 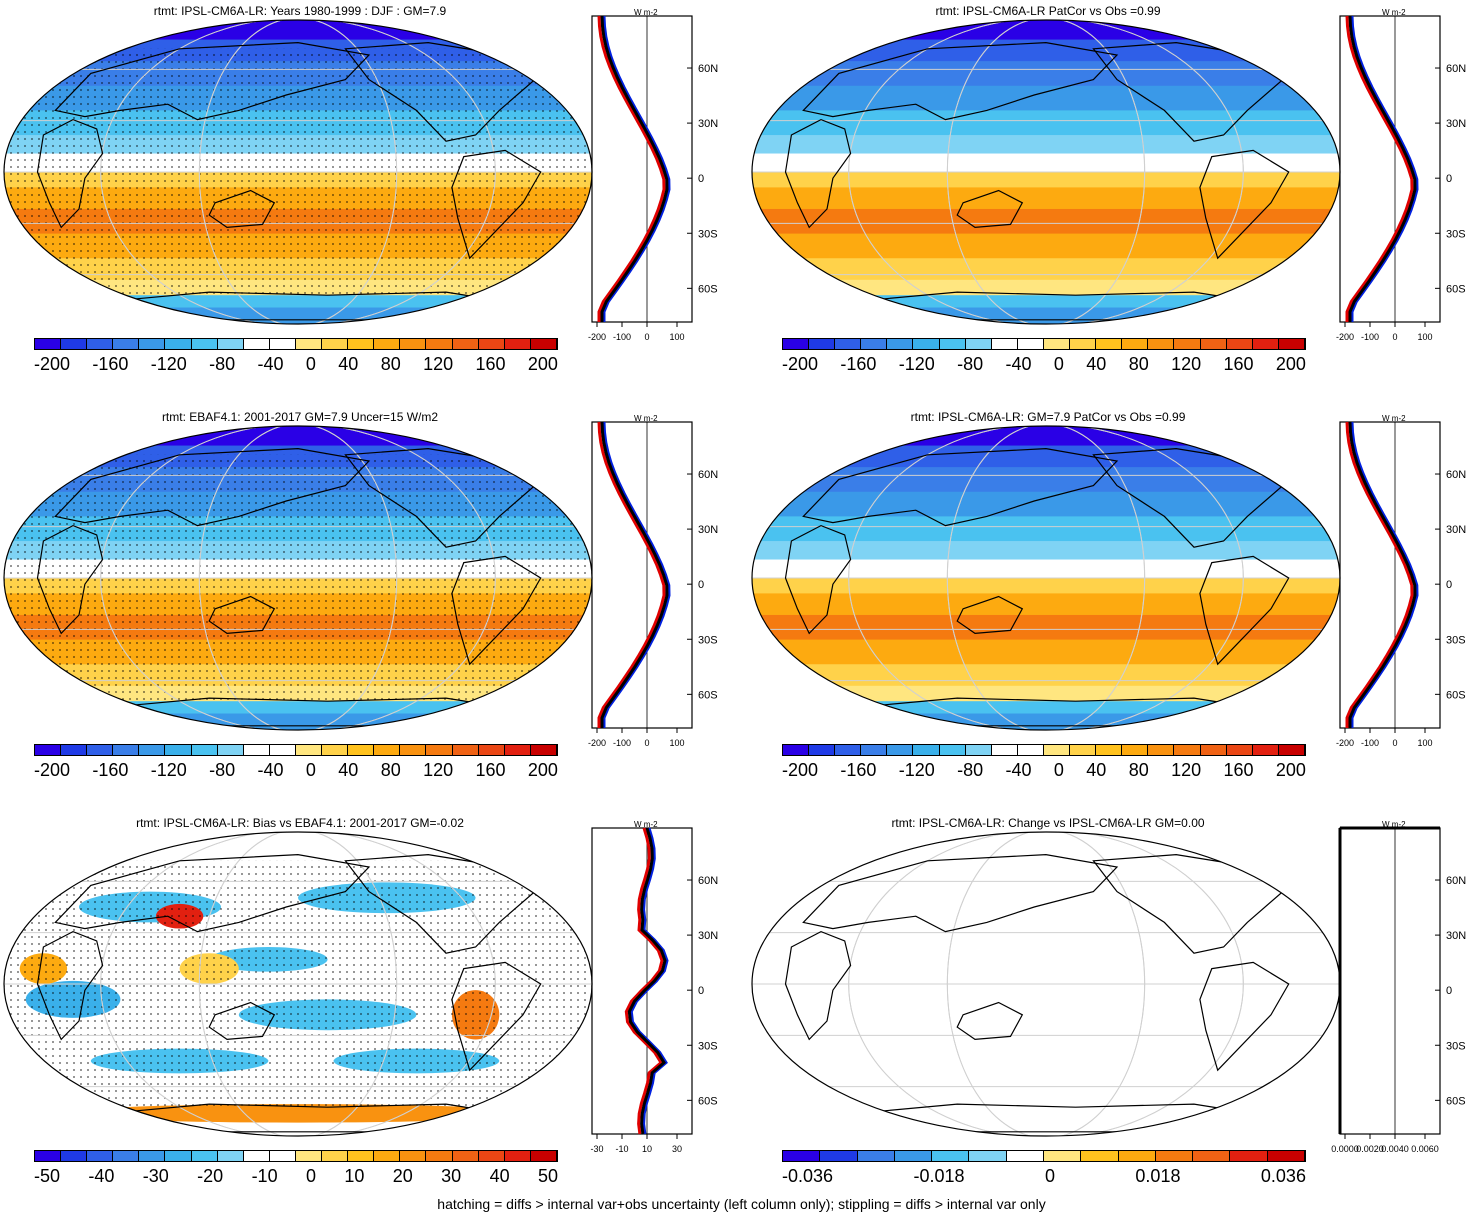 What do you see at coordinates (916, 770) in the screenshot?
I see `colorbar-tick-label: -120` at bounding box center [916, 770].